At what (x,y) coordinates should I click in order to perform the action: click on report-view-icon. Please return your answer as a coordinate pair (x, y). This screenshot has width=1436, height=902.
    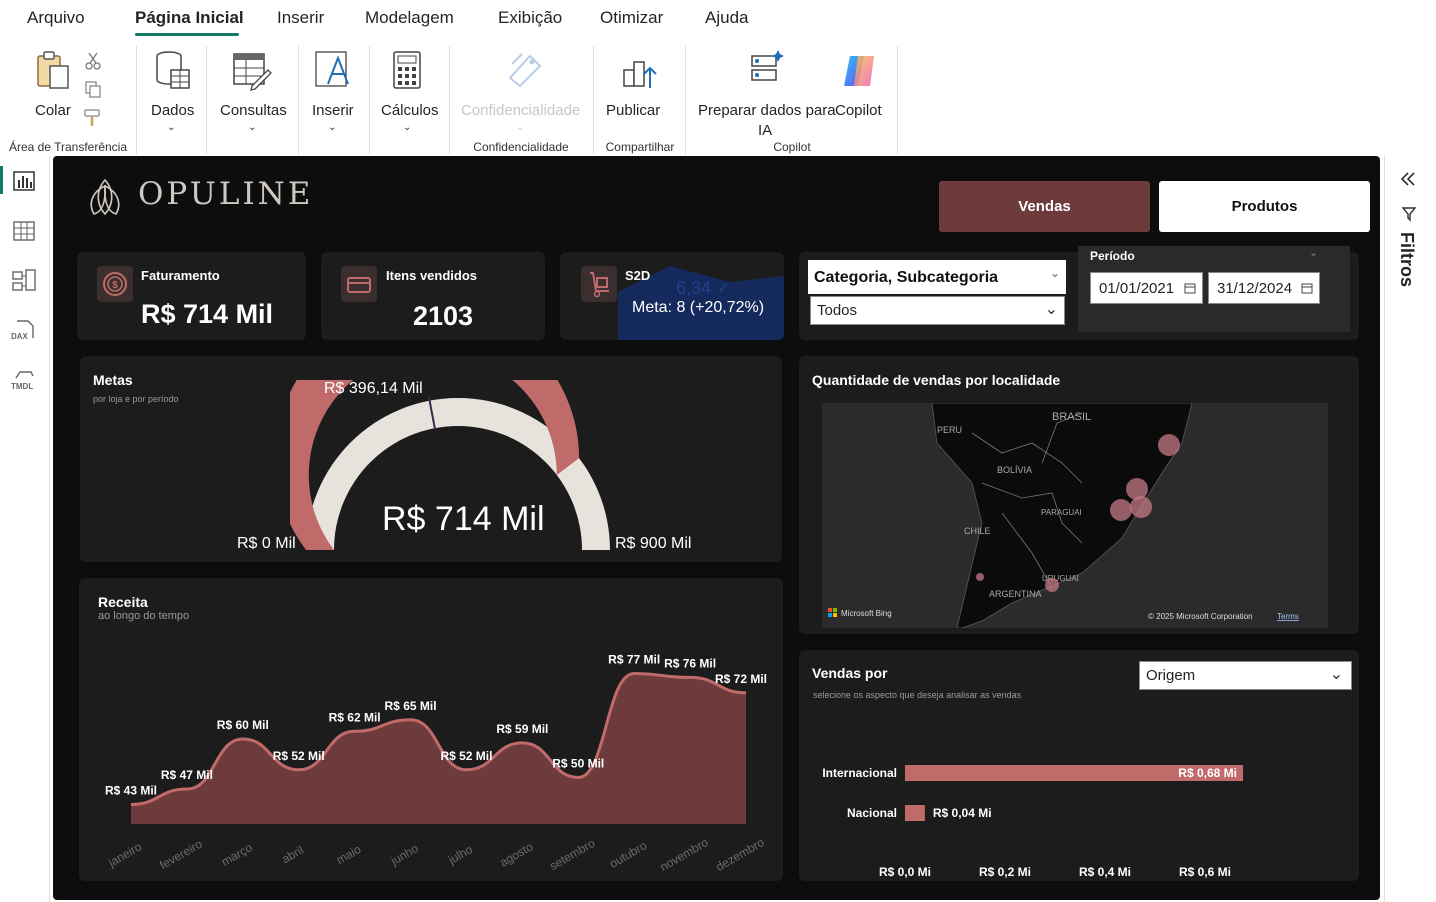
    Looking at the image, I should click on (24, 181).